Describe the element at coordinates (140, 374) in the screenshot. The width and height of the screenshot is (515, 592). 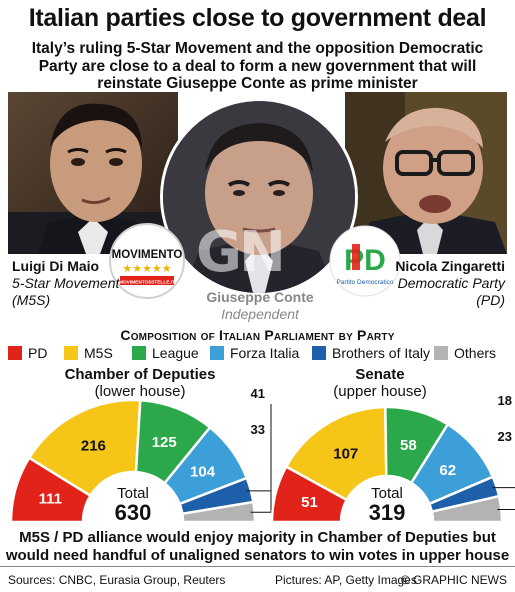
I see `chart-title: Chamber of Deputies` at that location.